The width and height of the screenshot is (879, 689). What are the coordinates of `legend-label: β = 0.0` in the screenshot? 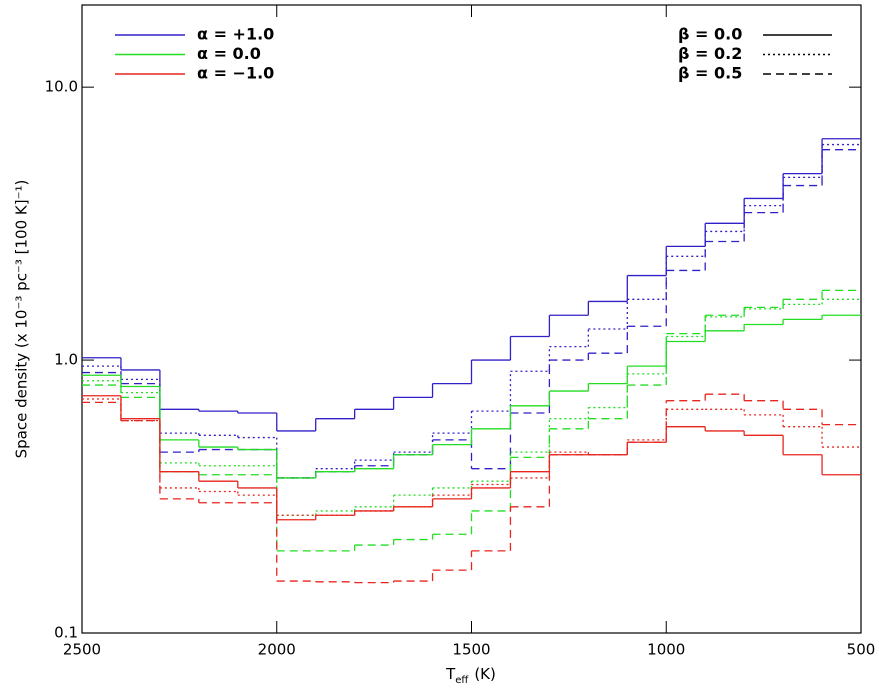 It's located at (710, 34).